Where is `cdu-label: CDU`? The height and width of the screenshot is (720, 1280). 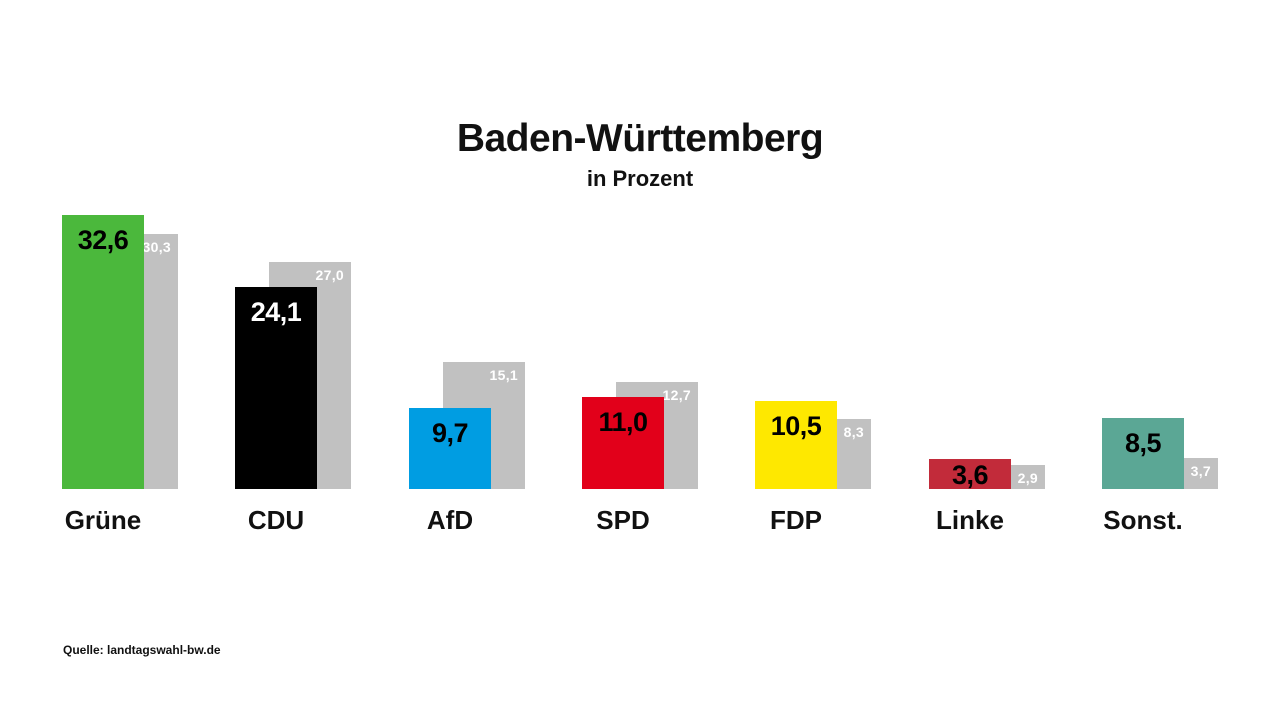
cdu-label: CDU is located at coordinates (276, 520).